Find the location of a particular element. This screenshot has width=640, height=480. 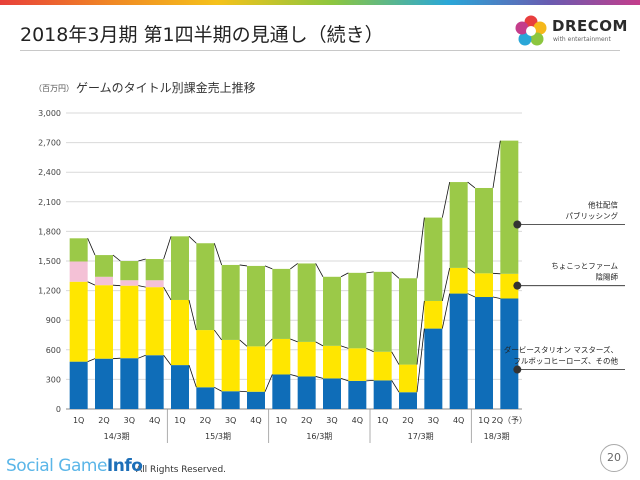

drecom-flower-icon is located at coordinates (531, 30).